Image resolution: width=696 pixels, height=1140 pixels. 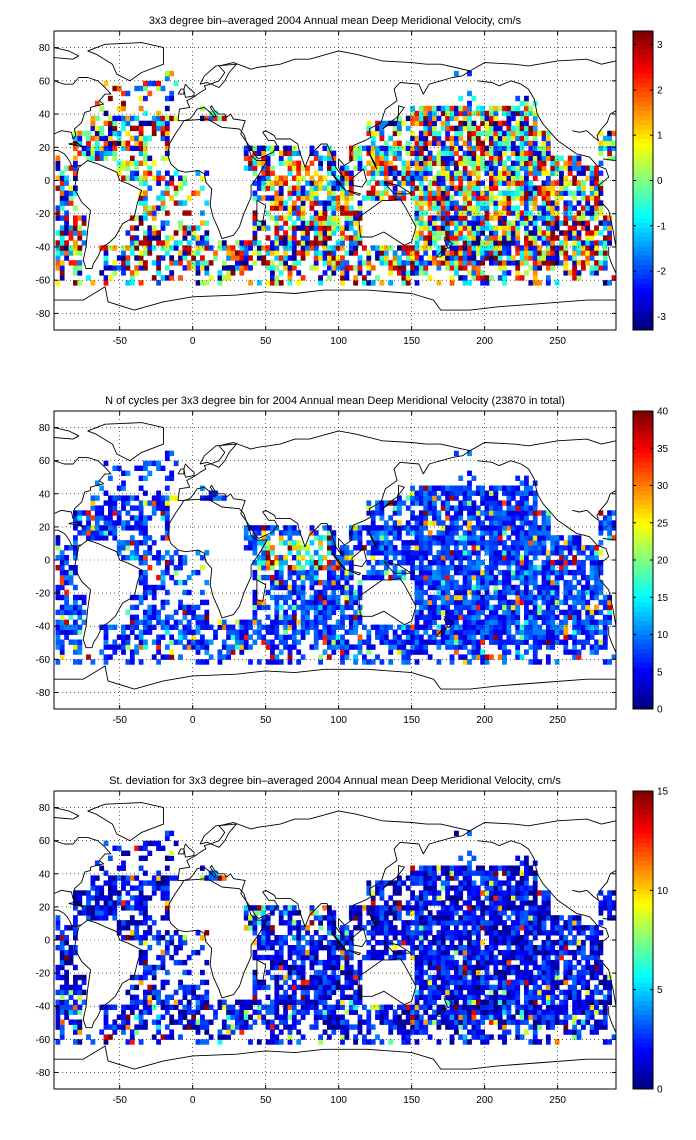 I want to click on colorbar-swatch, so click(x=643, y=656).